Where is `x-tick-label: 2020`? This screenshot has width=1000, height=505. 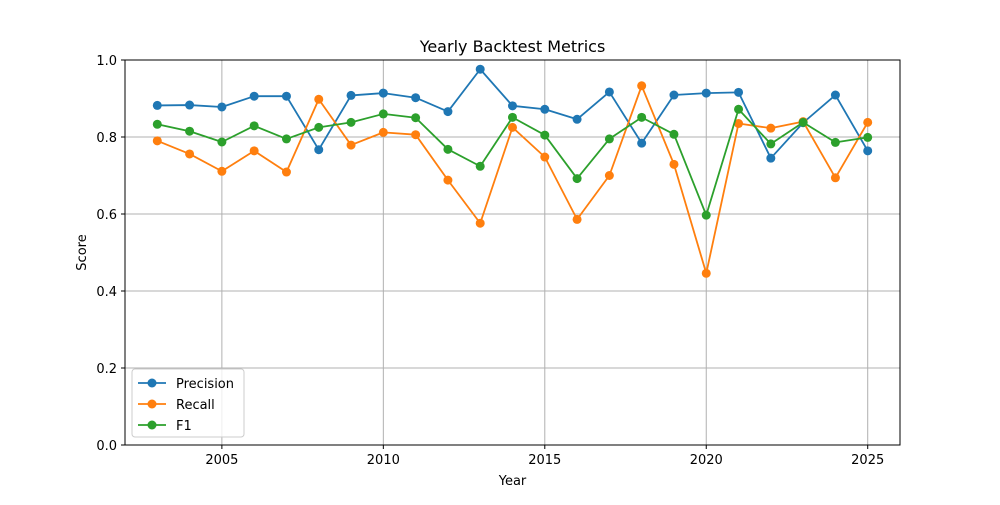 x-tick-label: 2020 is located at coordinates (706, 460).